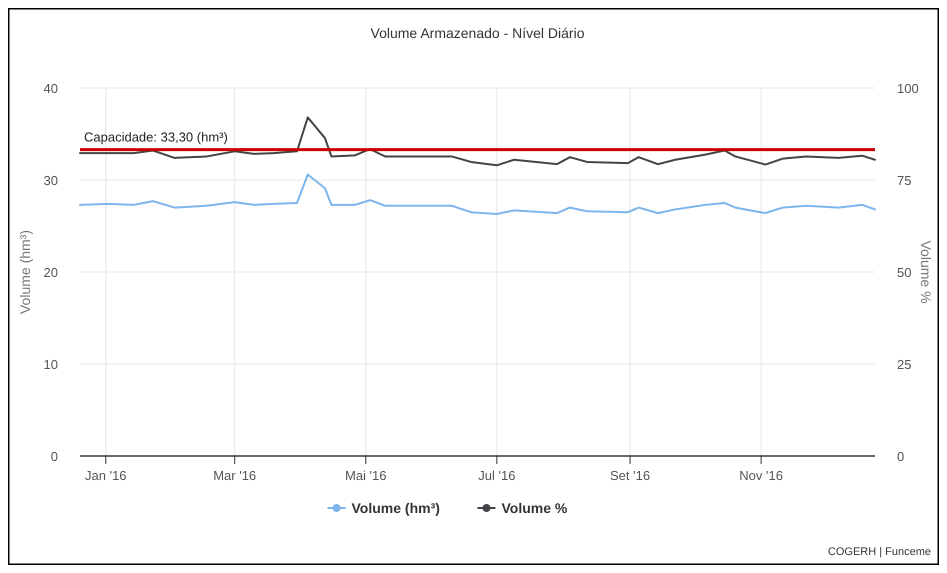 The image size is (947, 573). I want to click on chart-title: Volume Armazenado - Nível Diário, so click(477, 33).